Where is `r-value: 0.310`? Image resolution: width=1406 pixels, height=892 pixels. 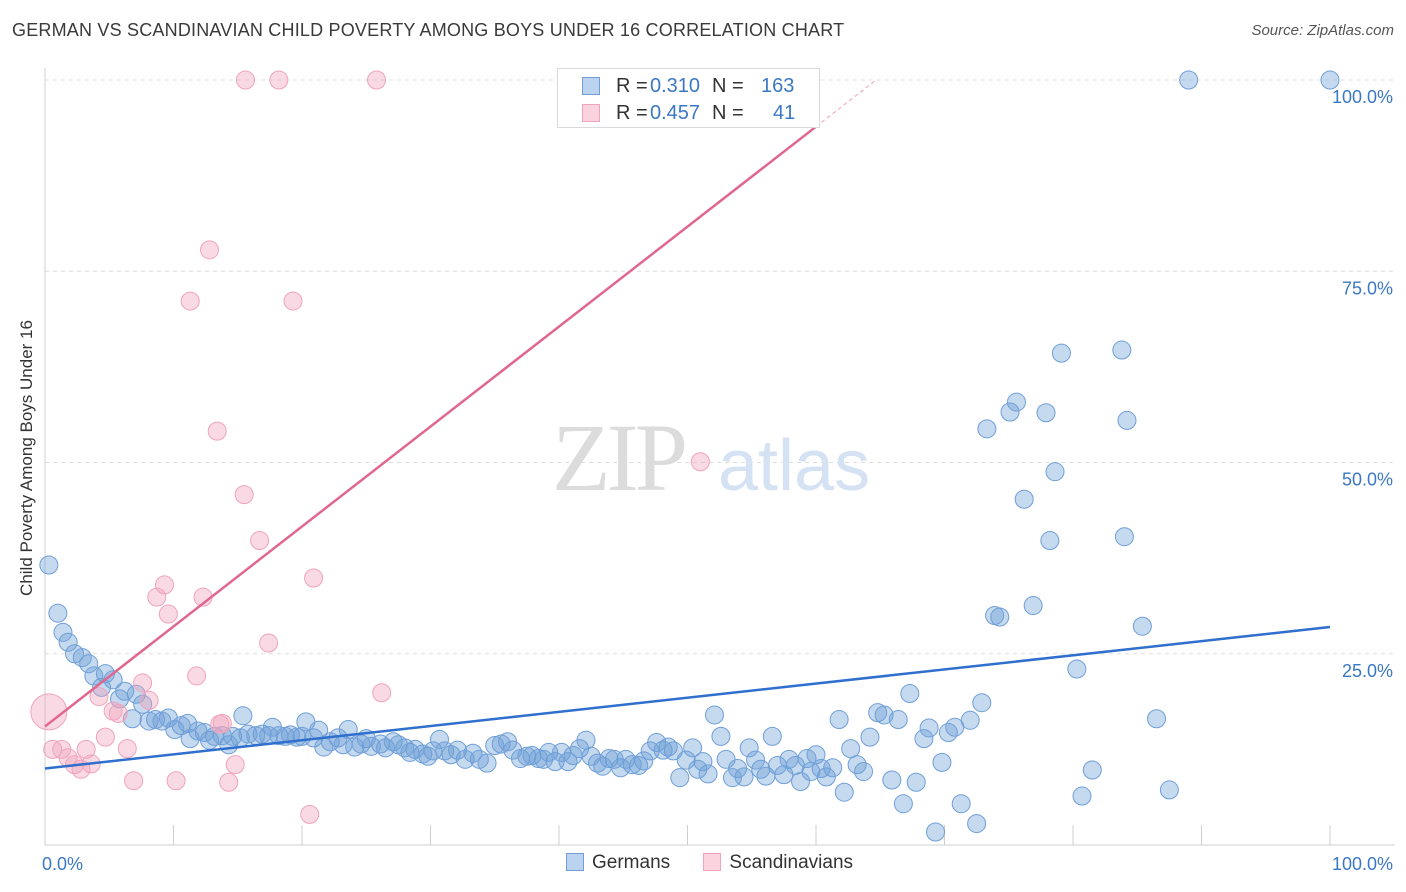 r-value: 0.310 is located at coordinates (675, 86).